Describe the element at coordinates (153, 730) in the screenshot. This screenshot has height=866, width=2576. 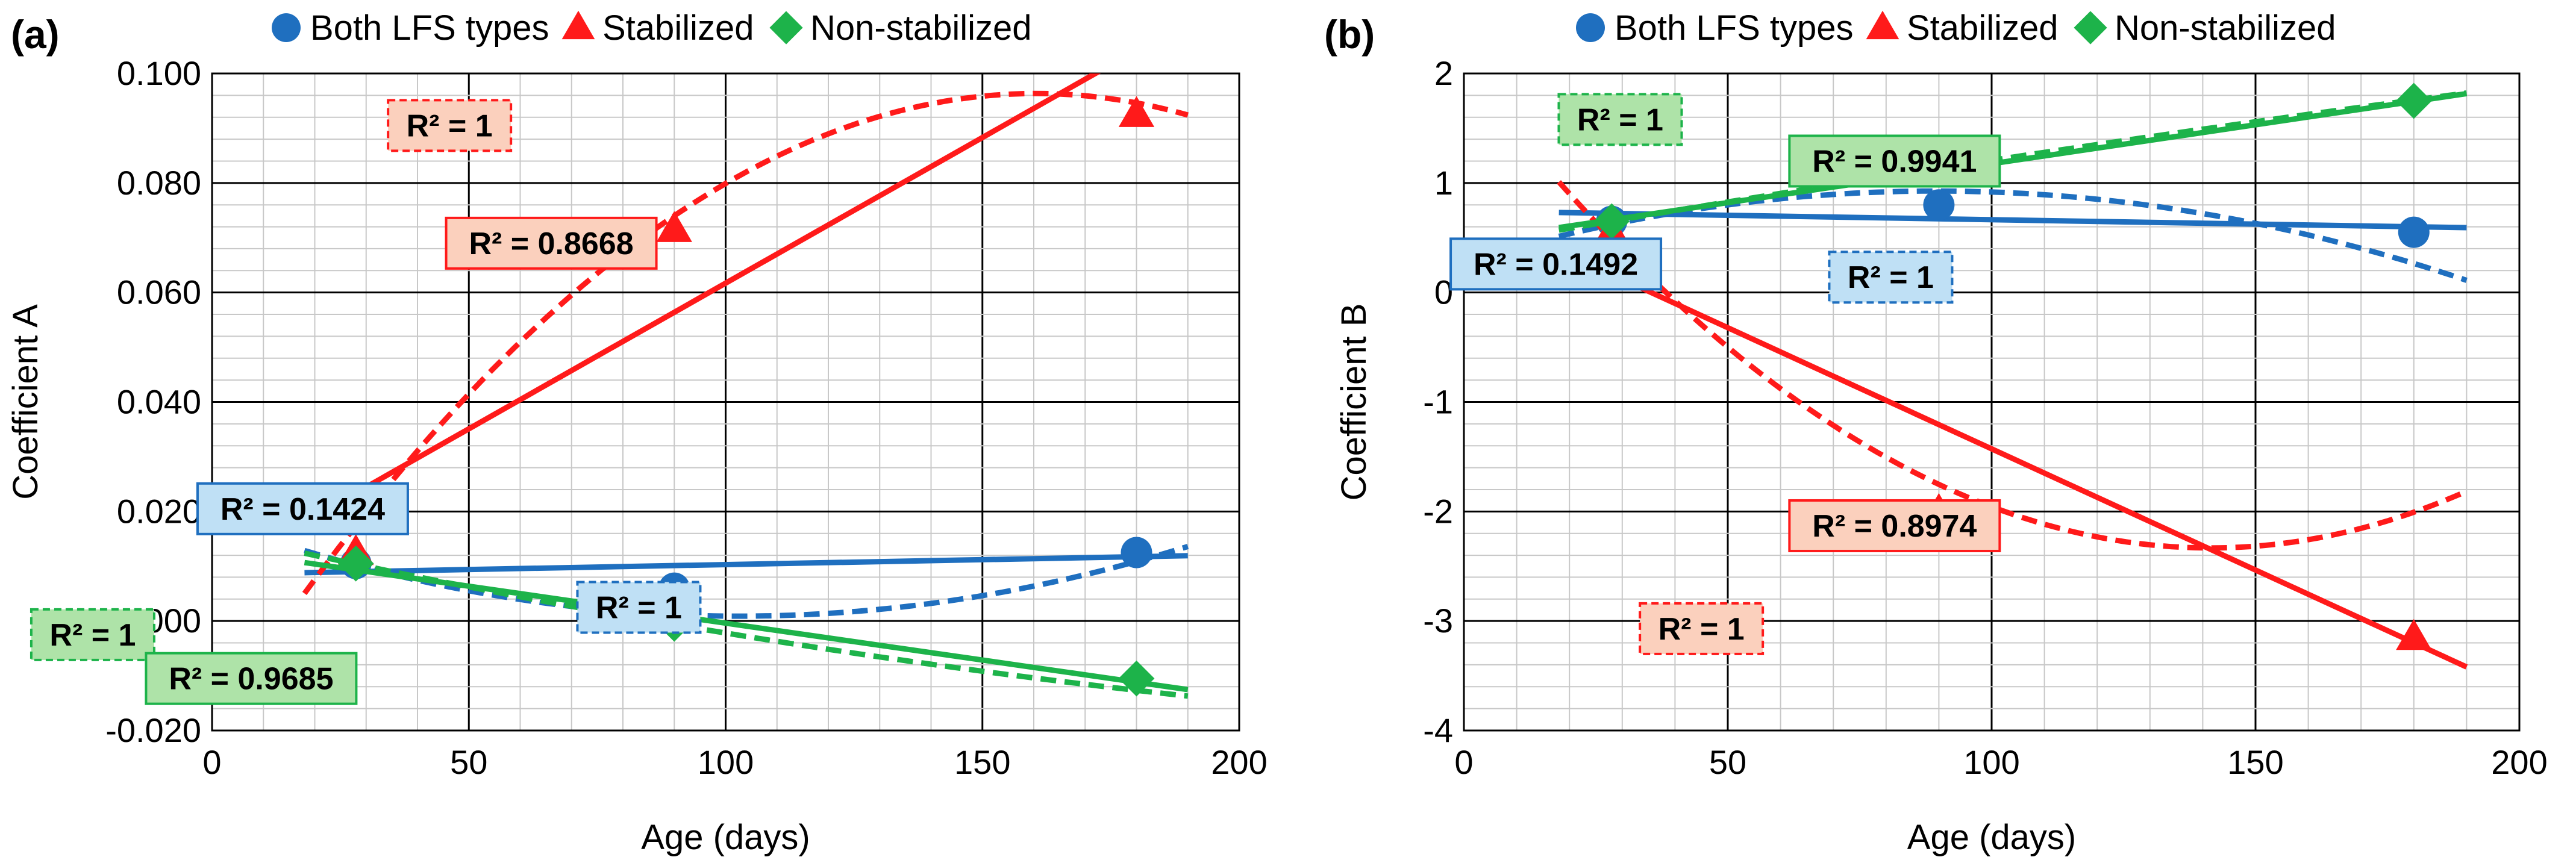
I see `y-tick-label: -0.020` at that location.